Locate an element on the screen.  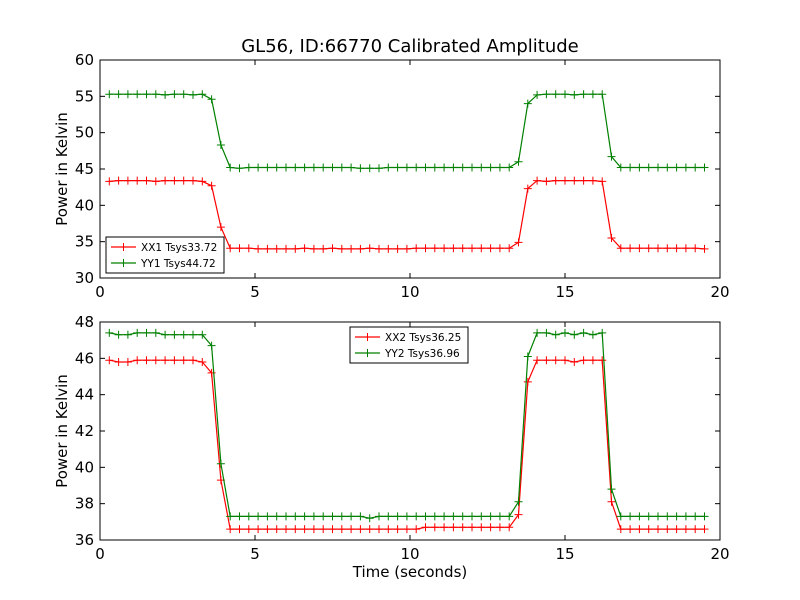
y-tick-label: 30 is located at coordinates (84, 278).